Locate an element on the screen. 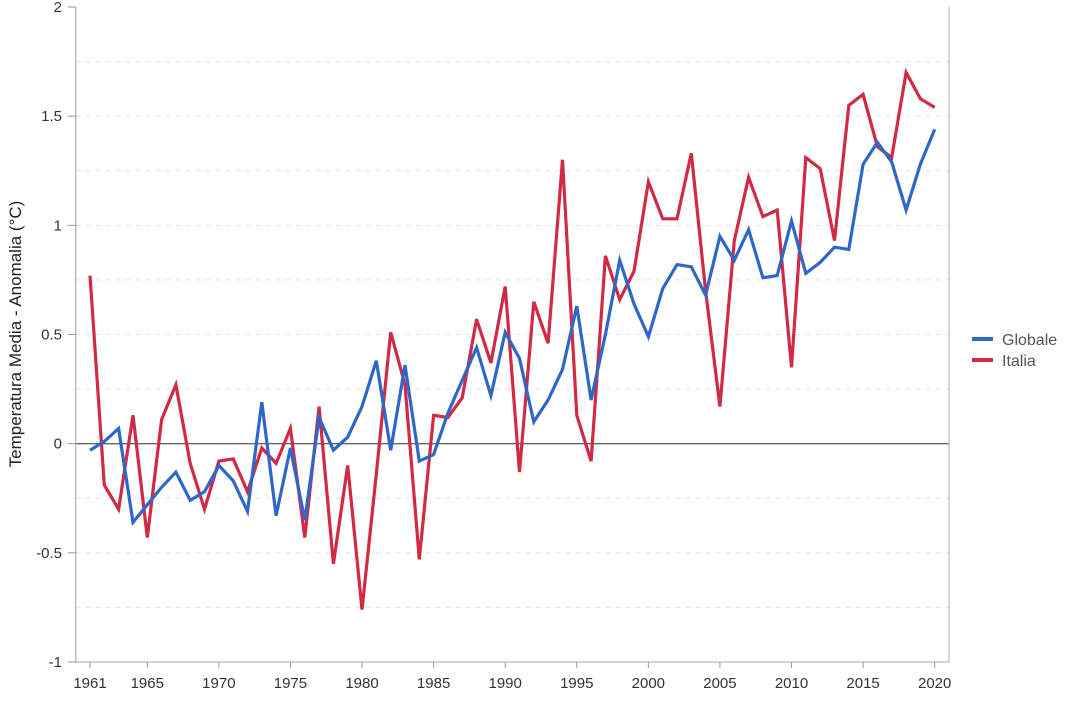  x-tick-label: 1995 is located at coordinates (576, 683).